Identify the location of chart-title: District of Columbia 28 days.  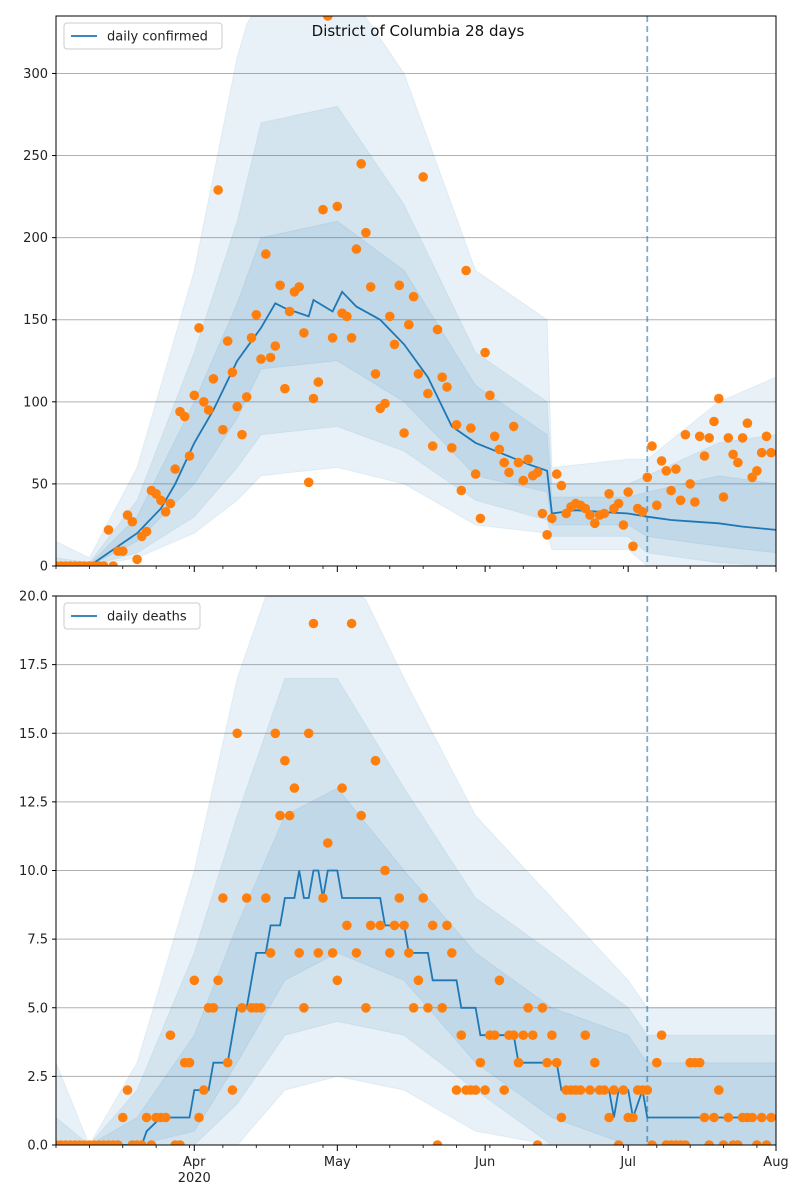
(418, 31).